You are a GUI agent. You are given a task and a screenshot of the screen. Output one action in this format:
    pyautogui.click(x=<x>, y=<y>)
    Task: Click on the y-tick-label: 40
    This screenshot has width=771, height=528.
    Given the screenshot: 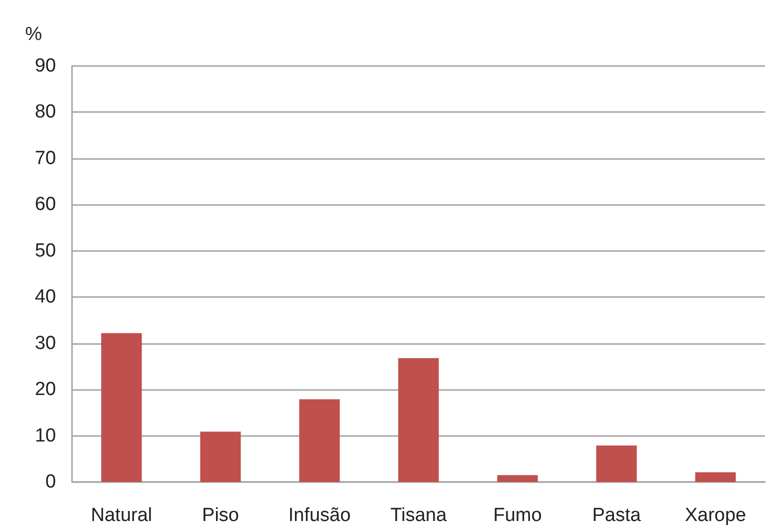 What is the action you would take?
    pyautogui.click(x=45, y=297)
    